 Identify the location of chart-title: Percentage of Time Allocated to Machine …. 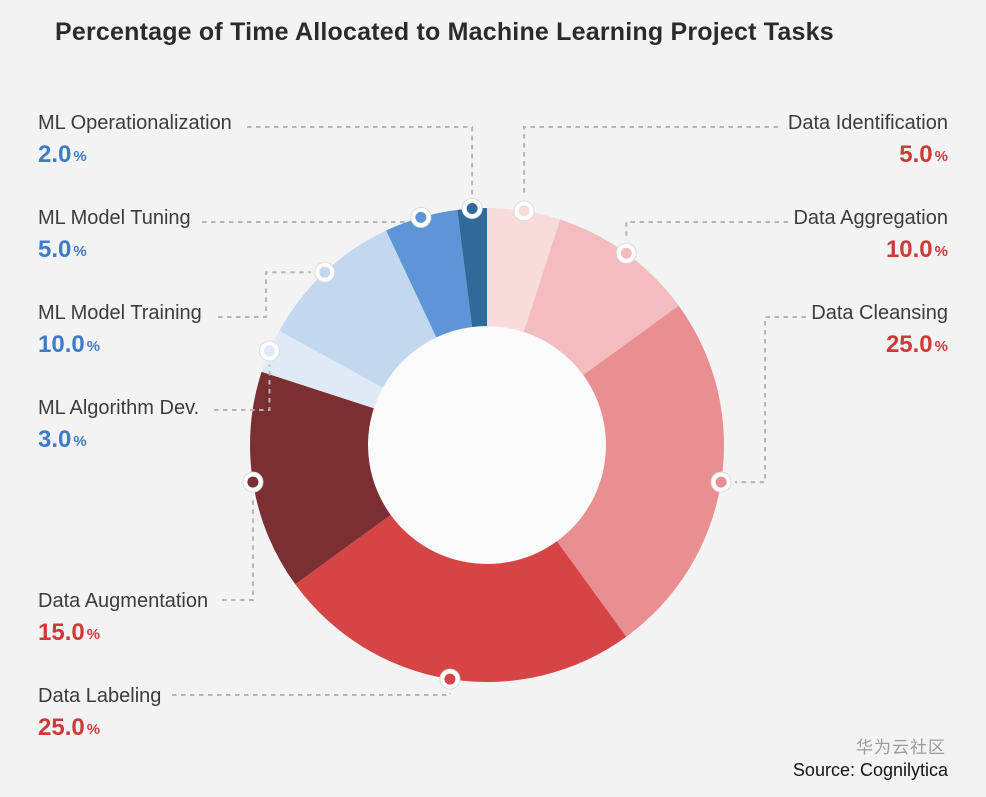
(444, 32).